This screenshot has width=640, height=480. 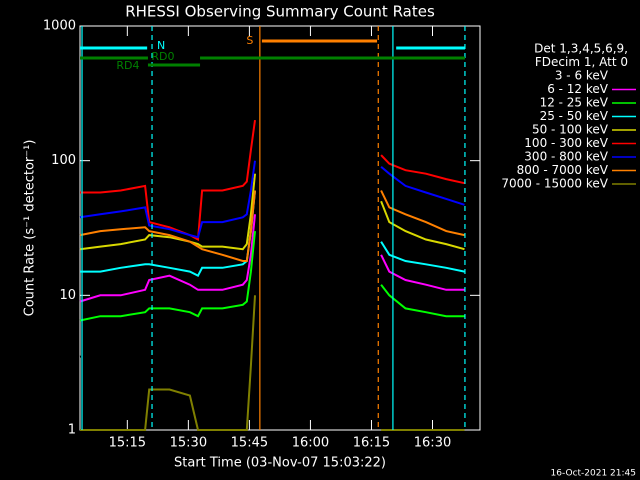 What do you see at coordinates (72, 430) in the screenshot?
I see `y-tick-label: 1` at bounding box center [72, 430].